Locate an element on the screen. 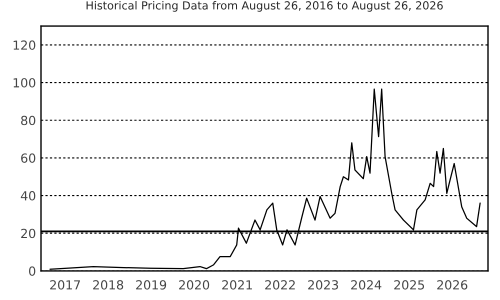  x-tick-label: 2022 is located at coordinates (280, 285).